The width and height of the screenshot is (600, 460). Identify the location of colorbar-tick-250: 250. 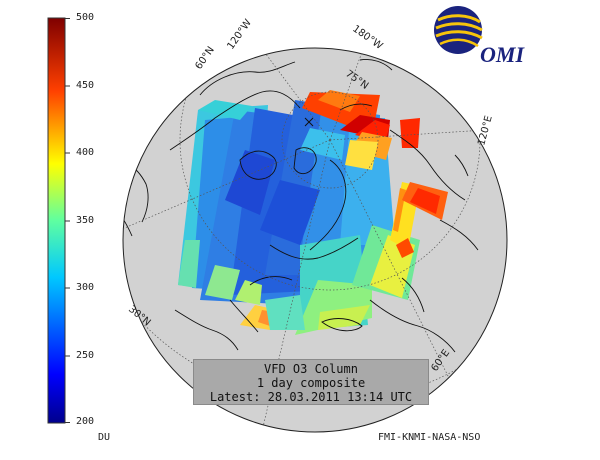
(85, 355).